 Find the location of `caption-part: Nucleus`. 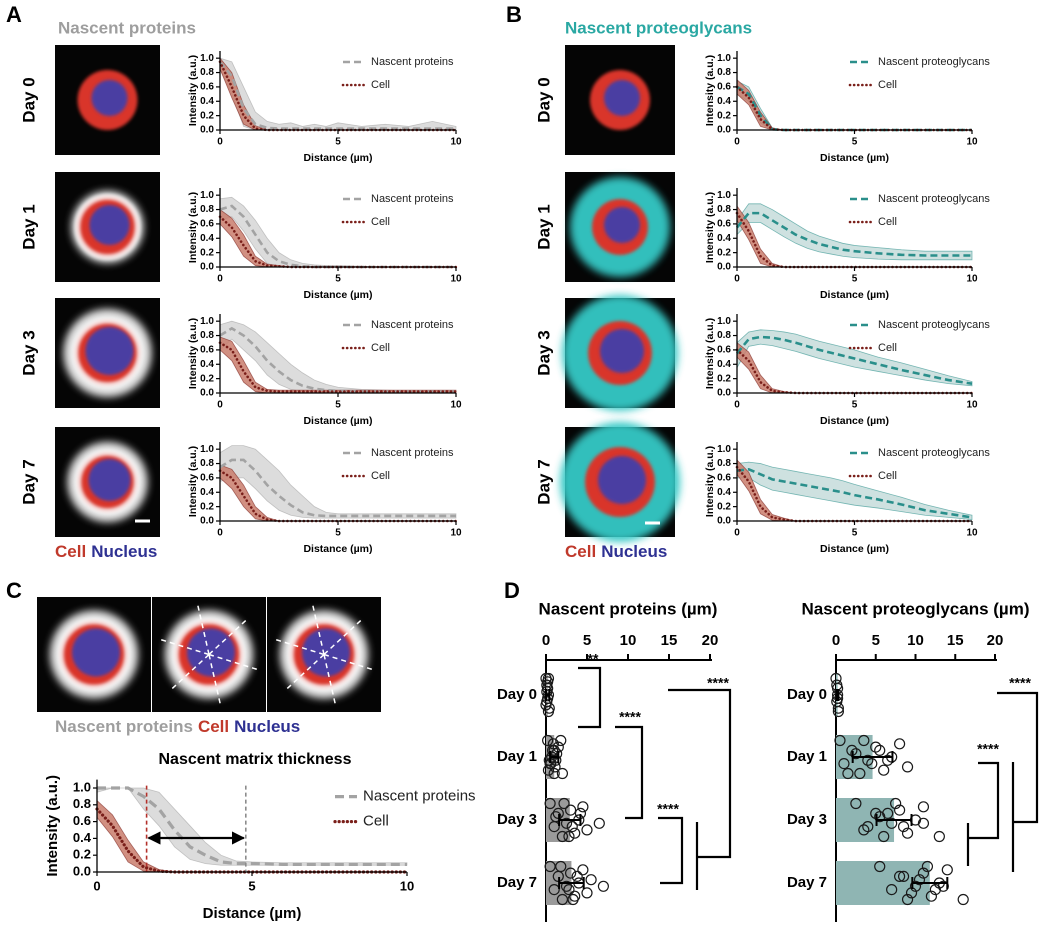

caption-part: Nucleus is located at coordinates (634, 551).